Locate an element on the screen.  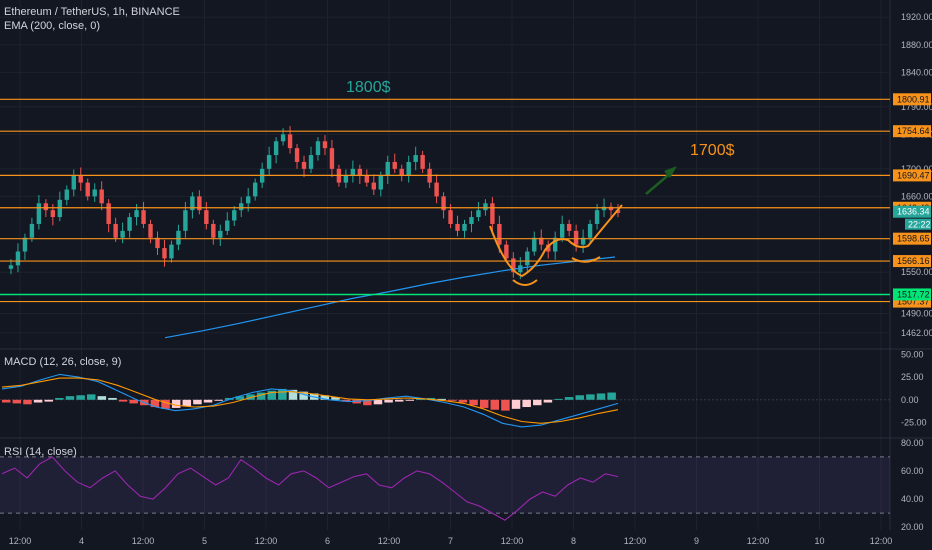
macd-pane is located at coordinates (310, 400).